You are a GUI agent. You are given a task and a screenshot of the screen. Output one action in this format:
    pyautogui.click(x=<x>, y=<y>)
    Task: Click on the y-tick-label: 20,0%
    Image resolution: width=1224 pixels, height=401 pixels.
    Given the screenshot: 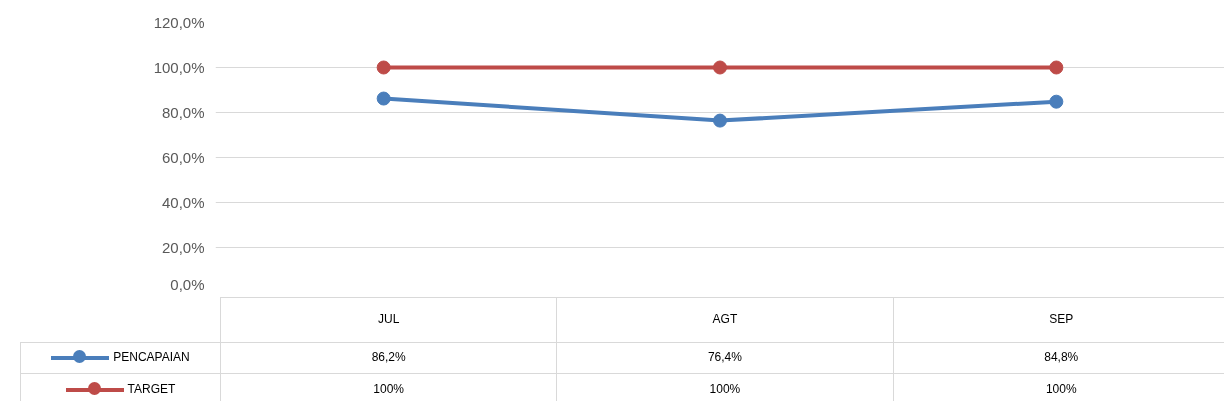 What is the action you would take?
    pyautogui.click(x=183, y=247)
    